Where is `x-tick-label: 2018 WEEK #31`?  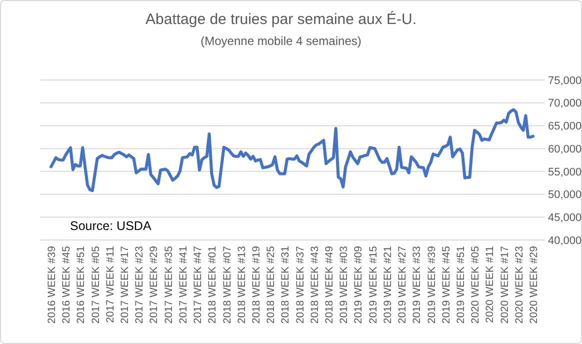 x-tick-label: 2018 WEEK #31 is located at coordinates (286, 285).